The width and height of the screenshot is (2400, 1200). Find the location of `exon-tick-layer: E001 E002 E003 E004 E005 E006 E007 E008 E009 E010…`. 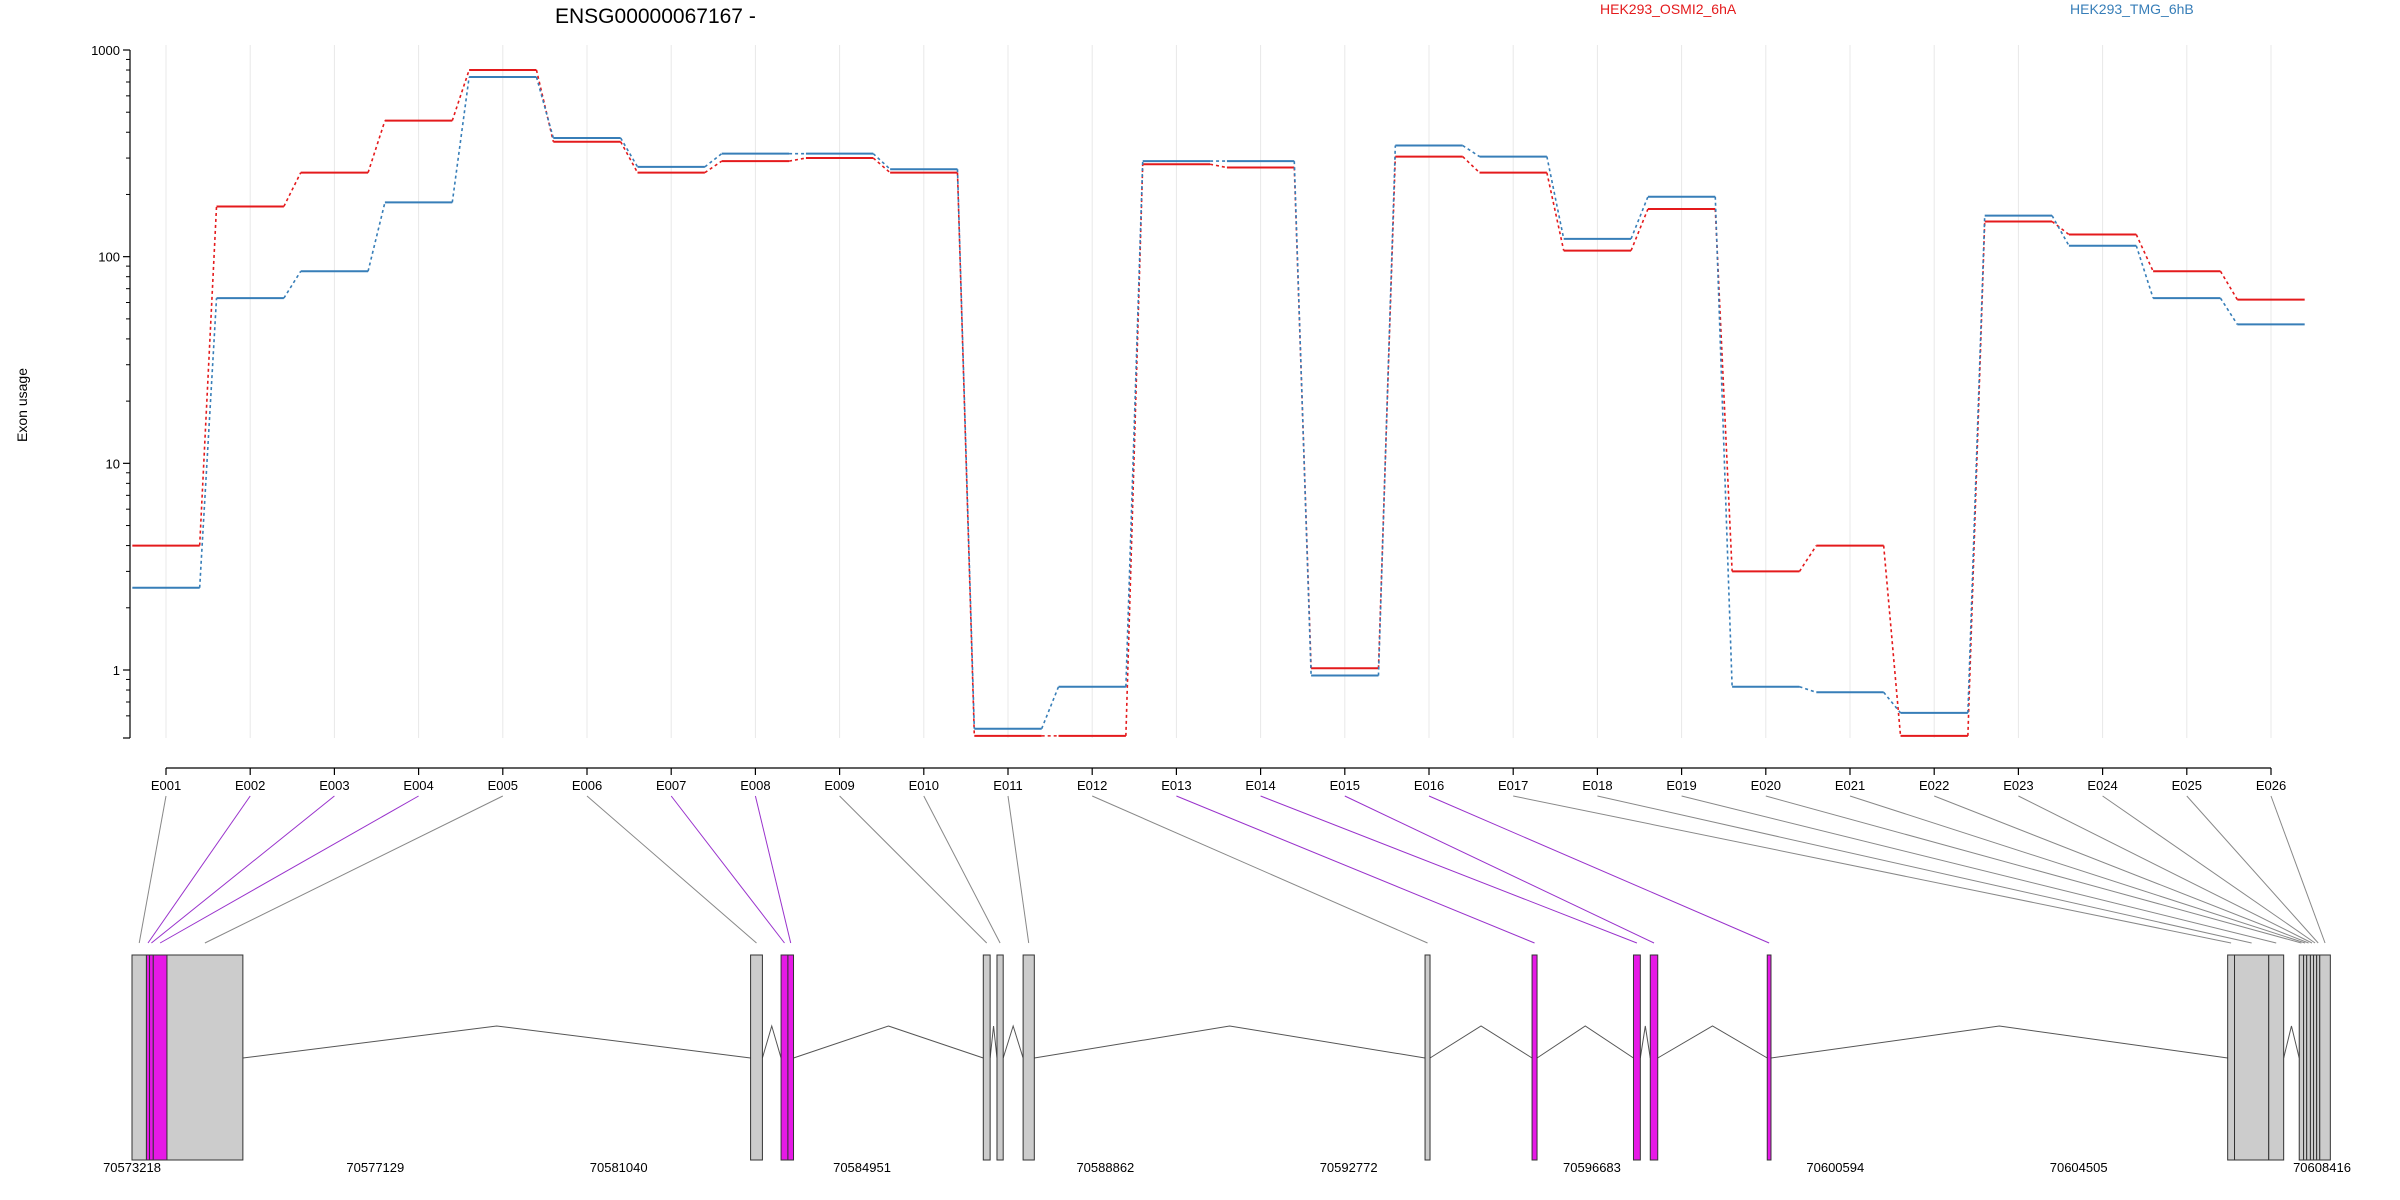

exon-tick-layer: E001 E002 E003 E004 E005 E006 E007 E008 E009 E010… is located at coordinates (1218, 780).